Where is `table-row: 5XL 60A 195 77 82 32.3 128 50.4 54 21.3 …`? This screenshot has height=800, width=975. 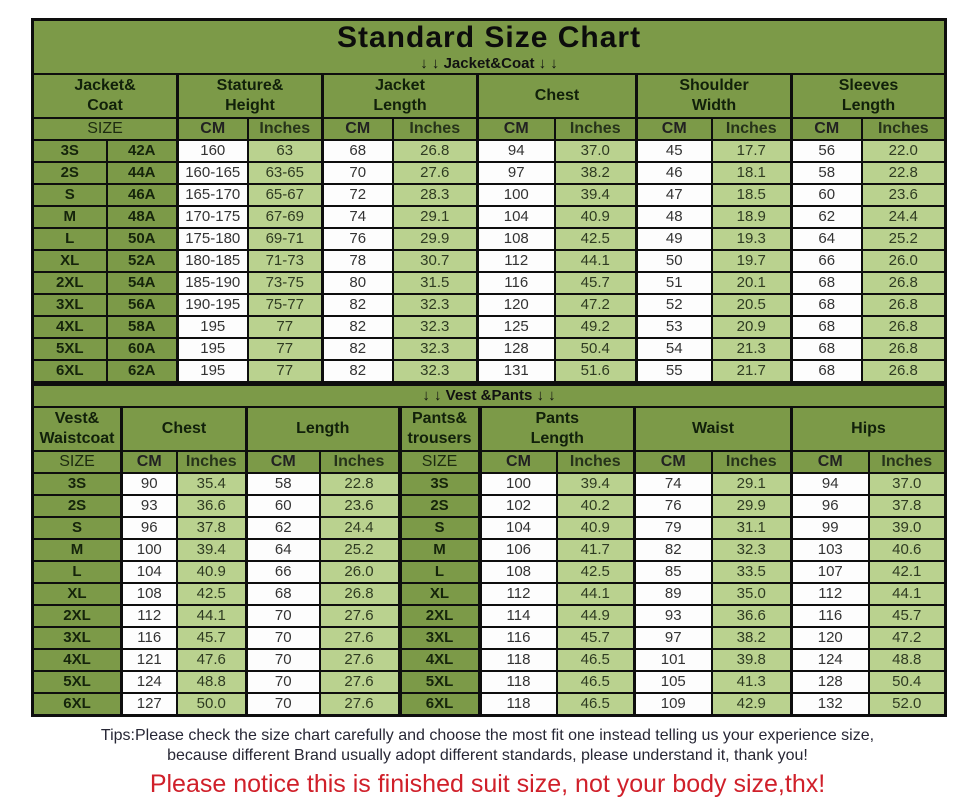 table-row: 5XL 60A 195 77 82 32.3 128 50.4 54 21.3 … is located at coordinates (489, 349).